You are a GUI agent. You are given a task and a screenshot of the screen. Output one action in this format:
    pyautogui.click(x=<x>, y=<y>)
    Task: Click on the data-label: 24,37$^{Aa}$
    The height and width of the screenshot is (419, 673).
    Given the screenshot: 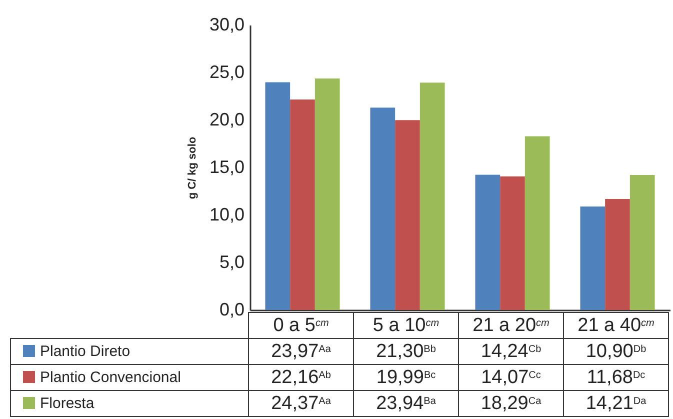 What is the action you would take?
    pyautogui.click(x=301, y=403)
    